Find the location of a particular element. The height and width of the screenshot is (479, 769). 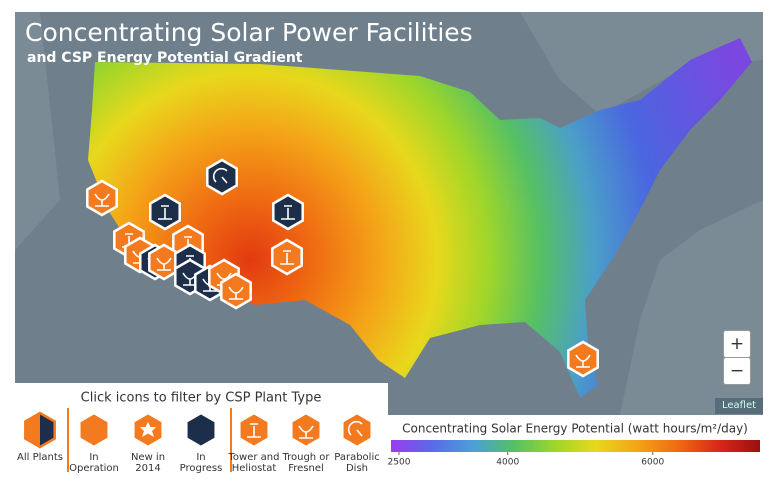

map-subtitle: and CSP Energy Potential Gradient is located at coordinates (165, 58).